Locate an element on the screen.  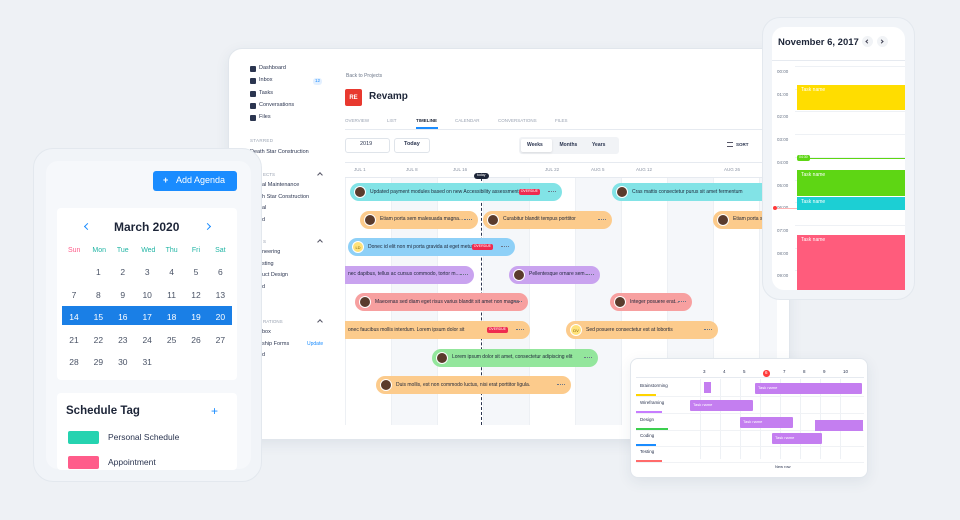
sidebar-item: al Maintenance is located at coordinates (281, 185).